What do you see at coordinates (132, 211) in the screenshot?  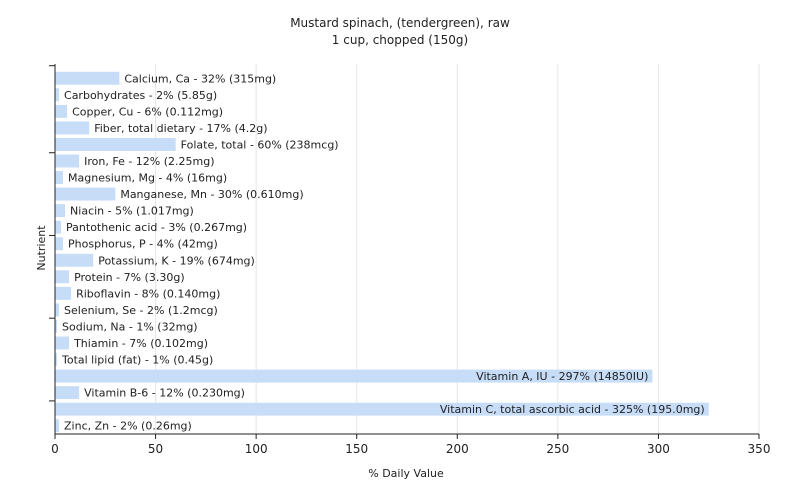 I see `bar-label: Niacin - 5% (1.017mg)` at bounding box center [132, 211].